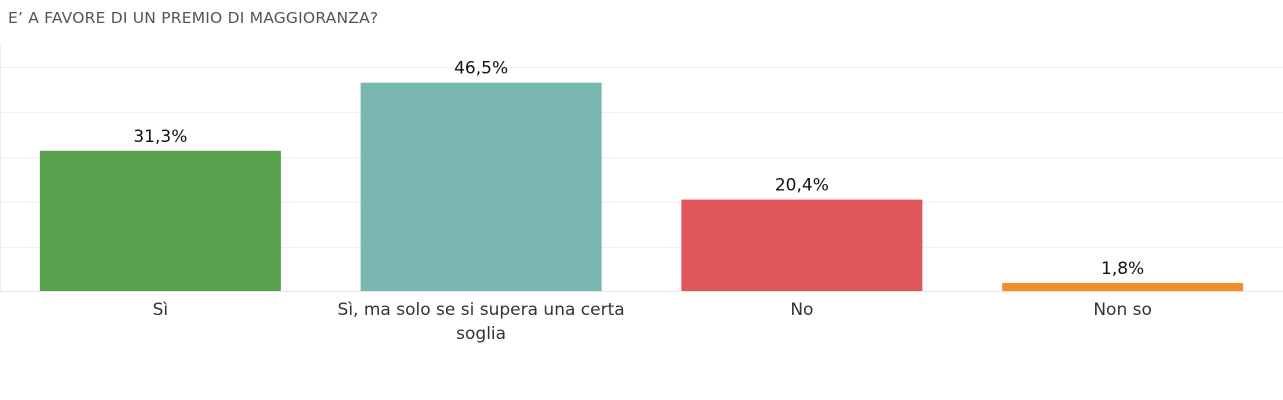 This screenshot has height=400, width=1283. I want to click on data-label: 20,4%, so click(802, 186).